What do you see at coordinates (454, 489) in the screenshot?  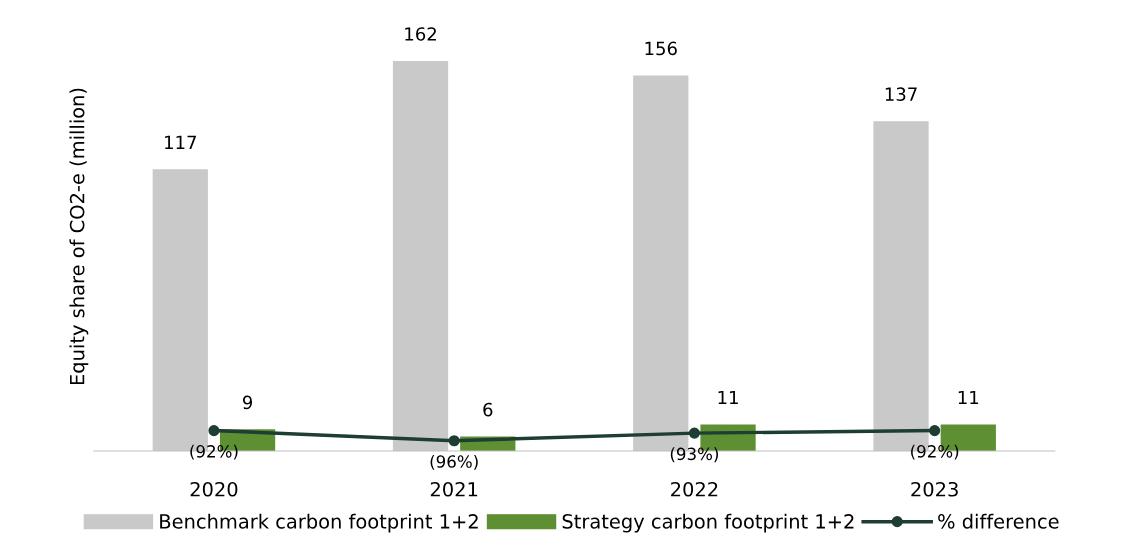 I see `x-tick-label: 2021` at bounding box center [454, 489].